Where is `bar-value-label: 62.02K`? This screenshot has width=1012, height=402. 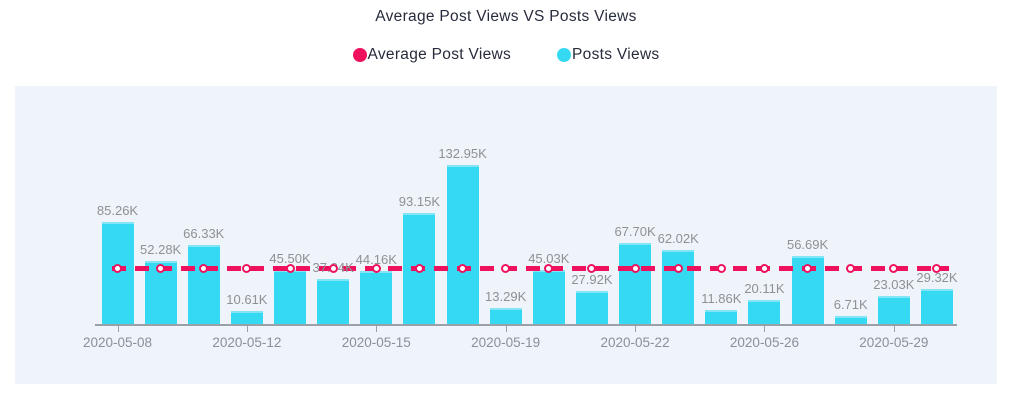 bar-value-label: 62.02K is located at coordinates (678, 238).